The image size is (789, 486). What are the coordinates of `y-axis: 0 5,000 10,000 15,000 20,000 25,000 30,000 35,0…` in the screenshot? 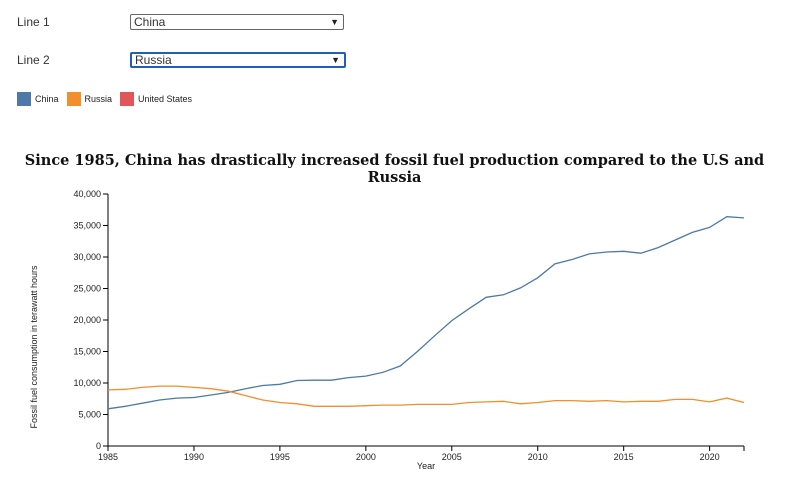 It's located at (91, 320).